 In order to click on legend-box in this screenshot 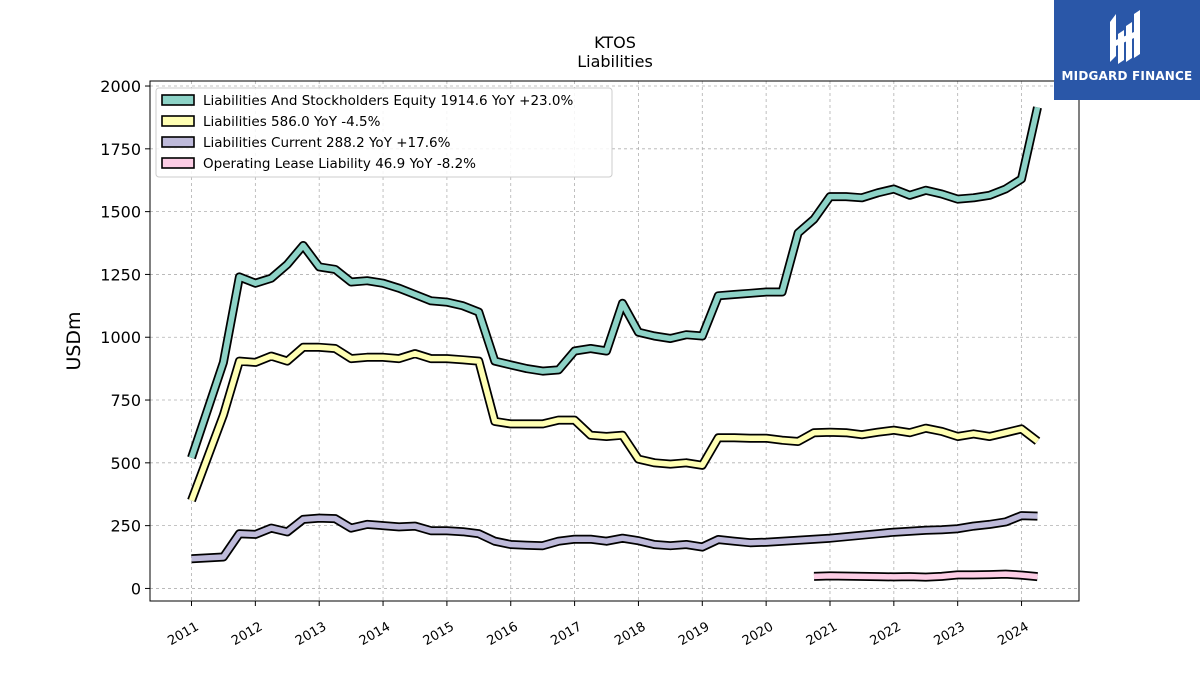, I will do `click(384, 132)`.